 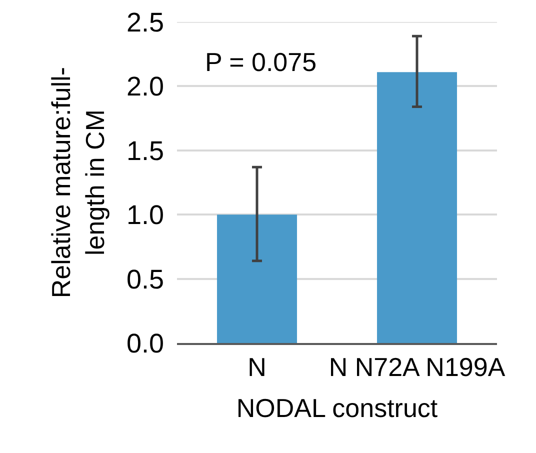 What do you see at coordinates (145, 22) in the screenshot?
I see `y-tick-label: 2.5` at bounding box center [145, 22].